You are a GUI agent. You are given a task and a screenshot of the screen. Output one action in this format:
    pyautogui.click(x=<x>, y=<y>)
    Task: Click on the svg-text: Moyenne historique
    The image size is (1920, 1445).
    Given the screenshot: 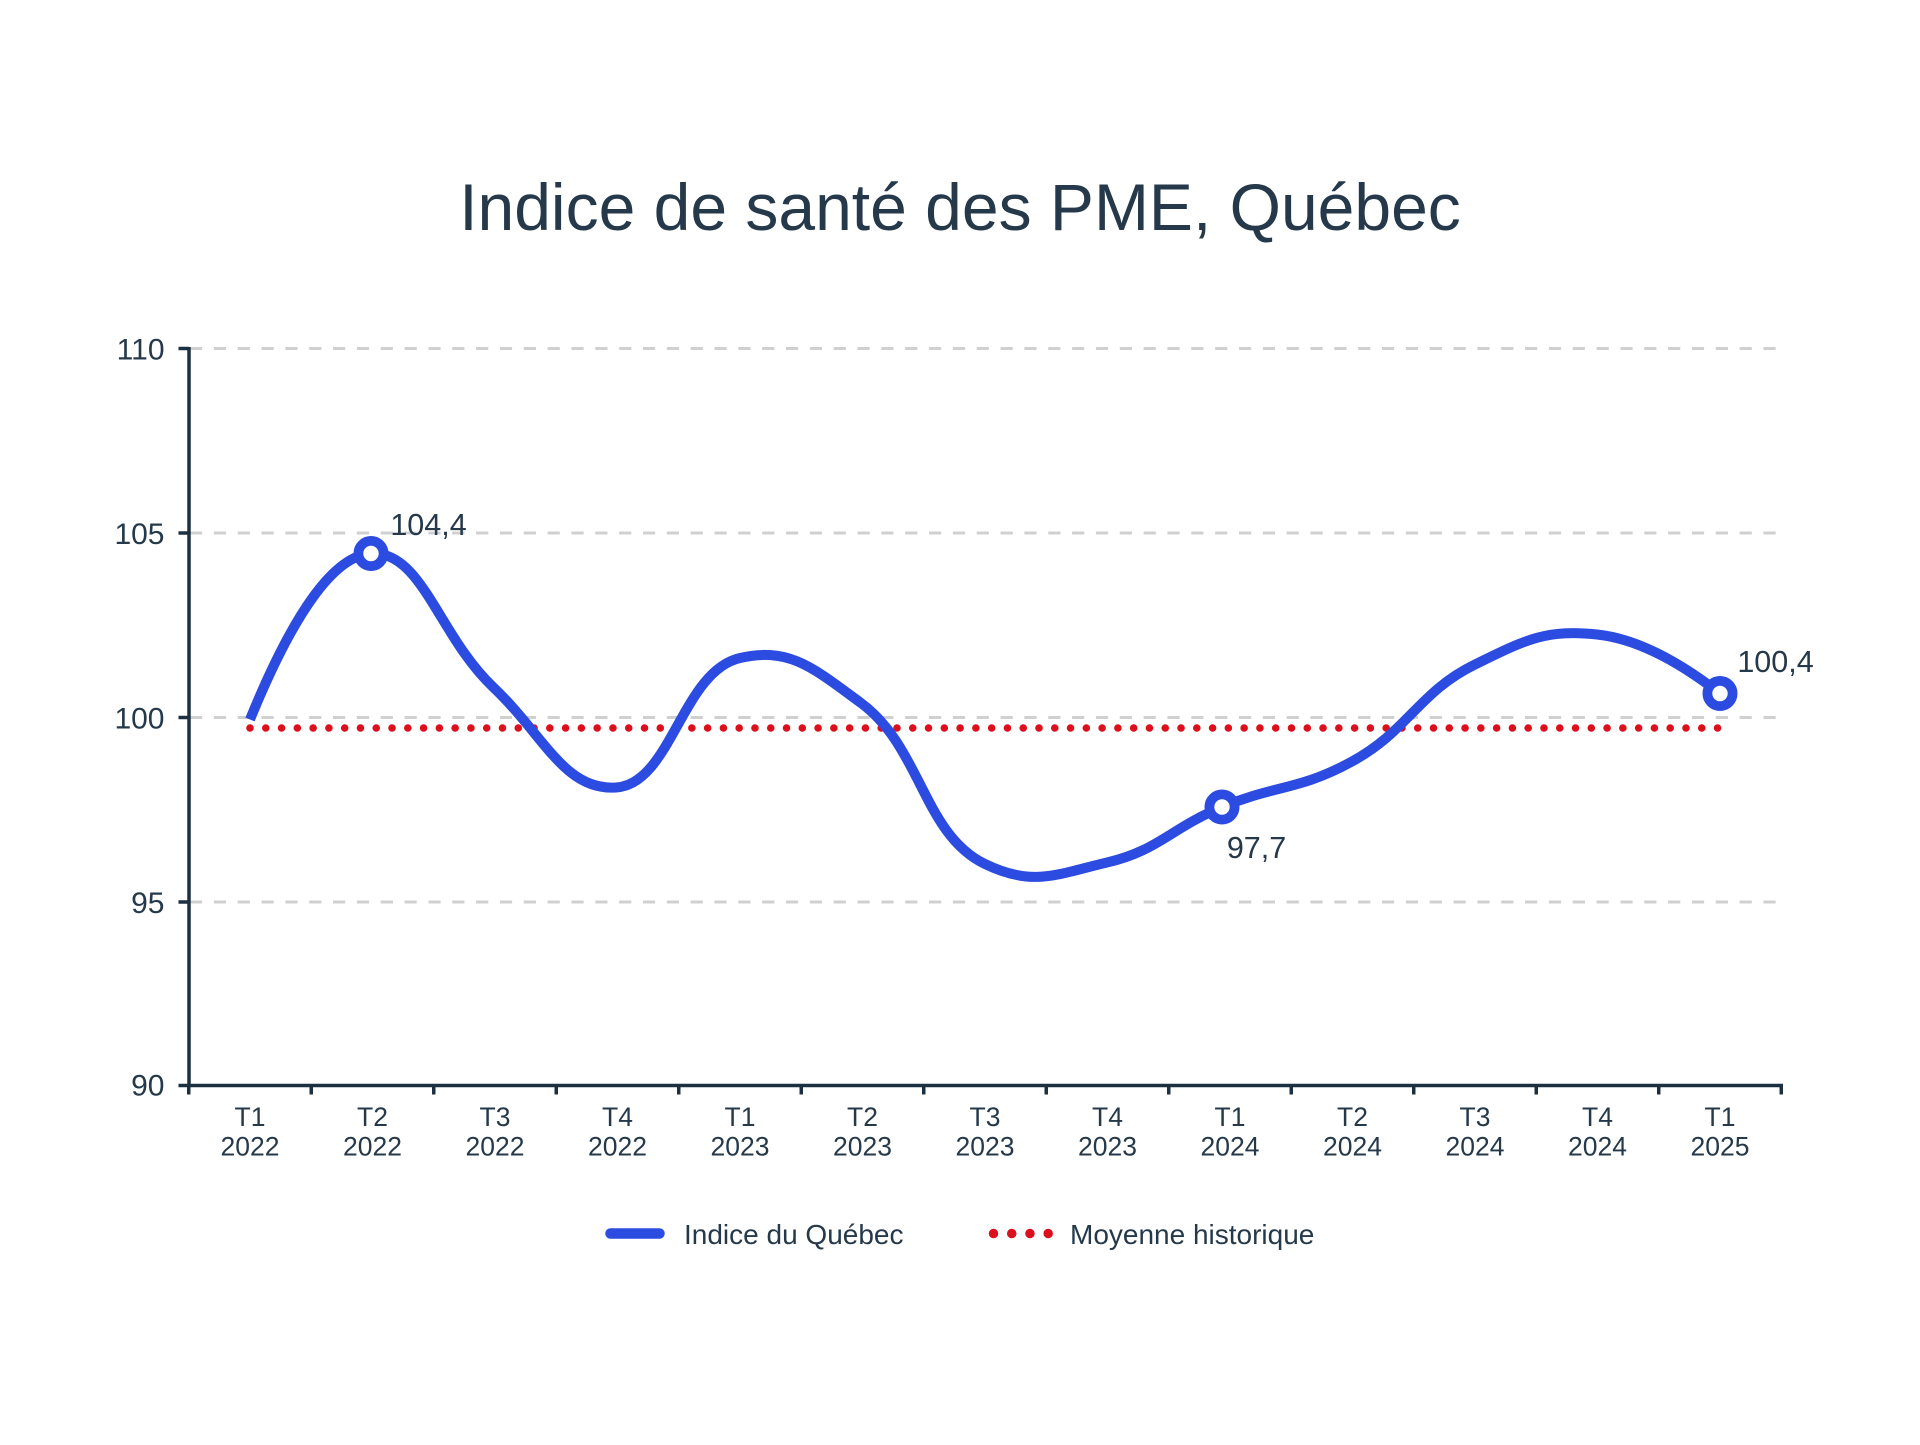 What is the action you would take?
    pyautogui.click(x=1192, y=1234)
    